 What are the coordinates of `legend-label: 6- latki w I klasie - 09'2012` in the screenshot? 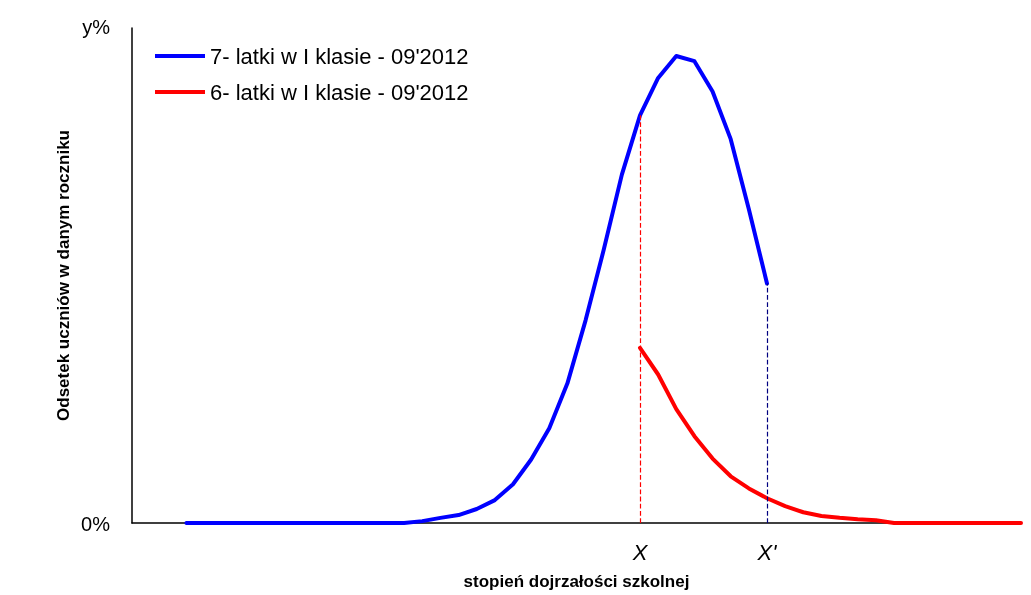 It's located at (339, 92).